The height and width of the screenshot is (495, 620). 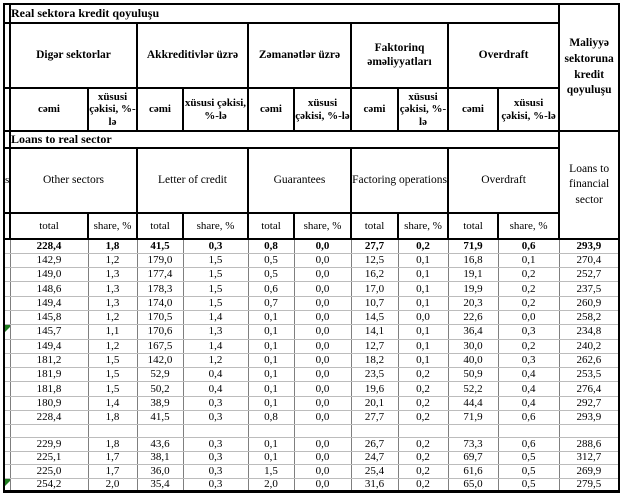 What do you see at coordinates (112, 303) in the screenshot?
I see `data-cell: 1,3` at bounding box center [112, 303].